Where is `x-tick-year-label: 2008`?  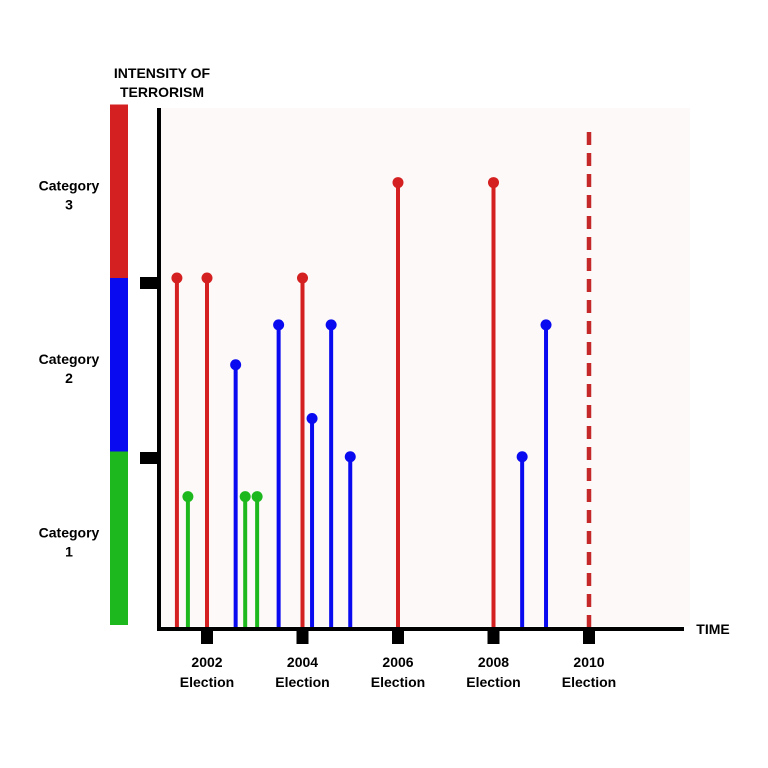
x-tick-year-label: 2008 is located at coordinates (493, 662).